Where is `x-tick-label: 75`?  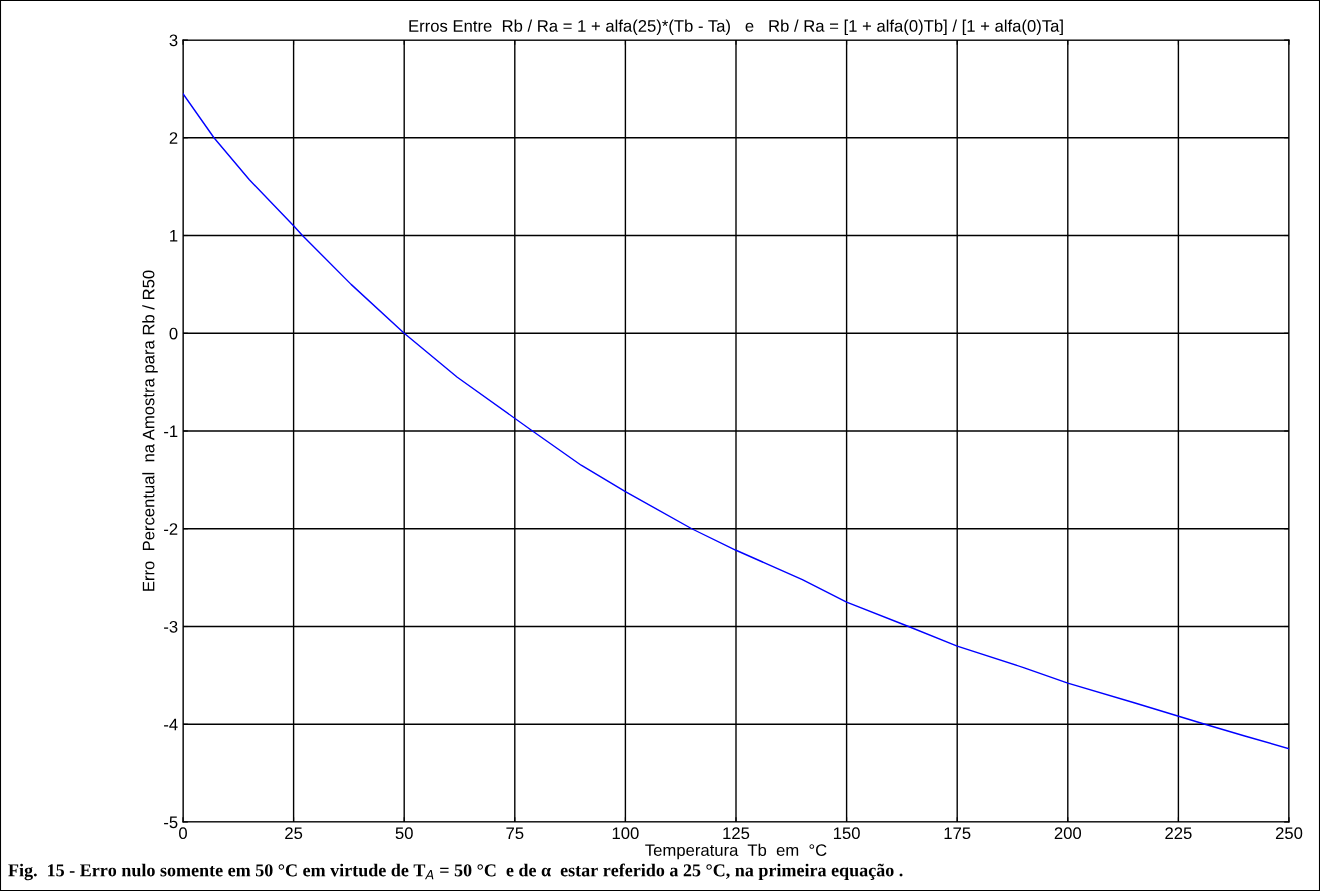
x-tick-label: 75 is located at coordinates (515, 833).